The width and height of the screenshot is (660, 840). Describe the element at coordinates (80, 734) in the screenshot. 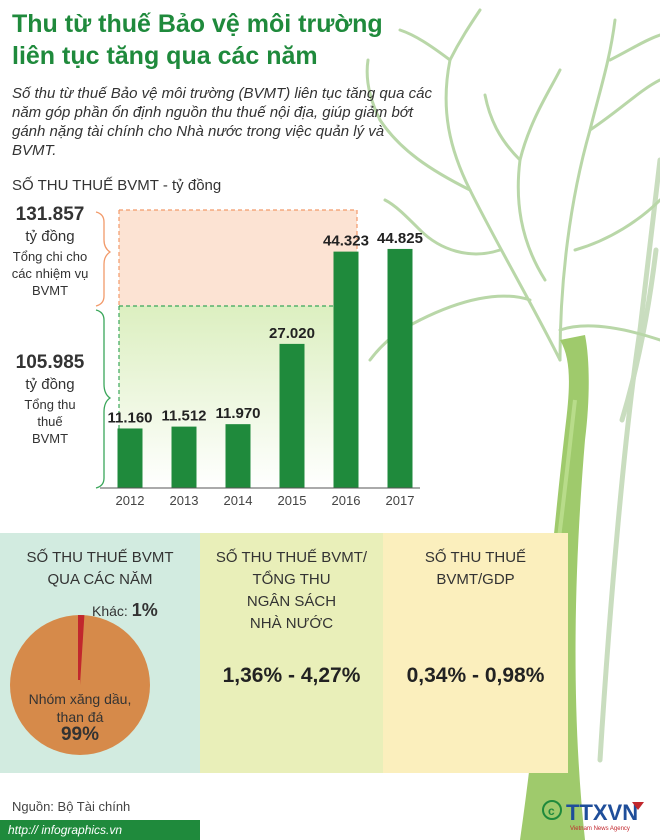

I see `pie-label-fuel-value: 99%` at that location.